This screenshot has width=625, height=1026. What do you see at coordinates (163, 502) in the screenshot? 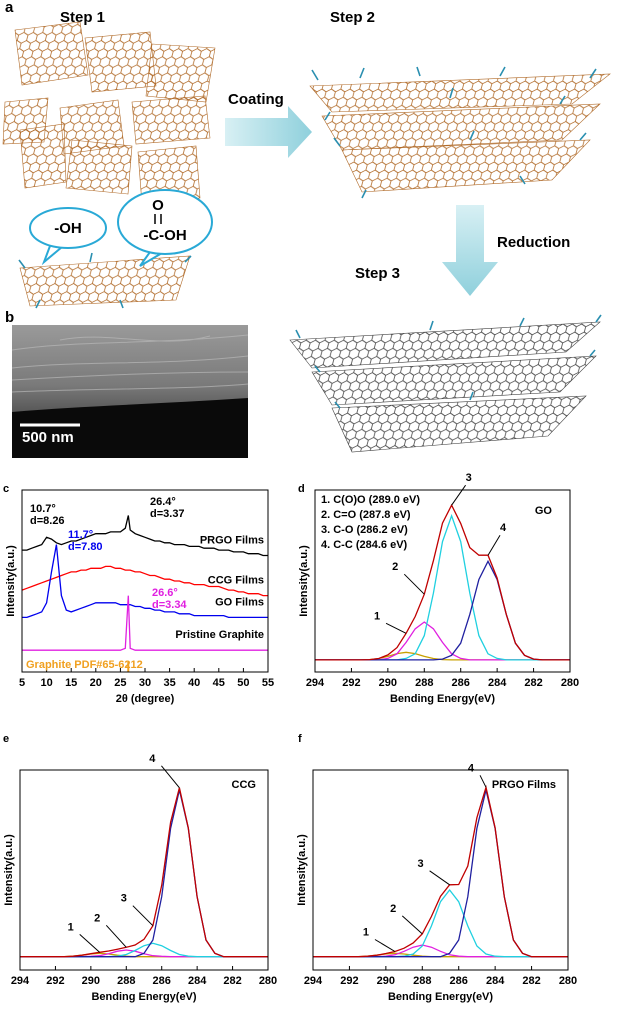
I see `annotation: 26.4°` at bounding box center [163, 502].